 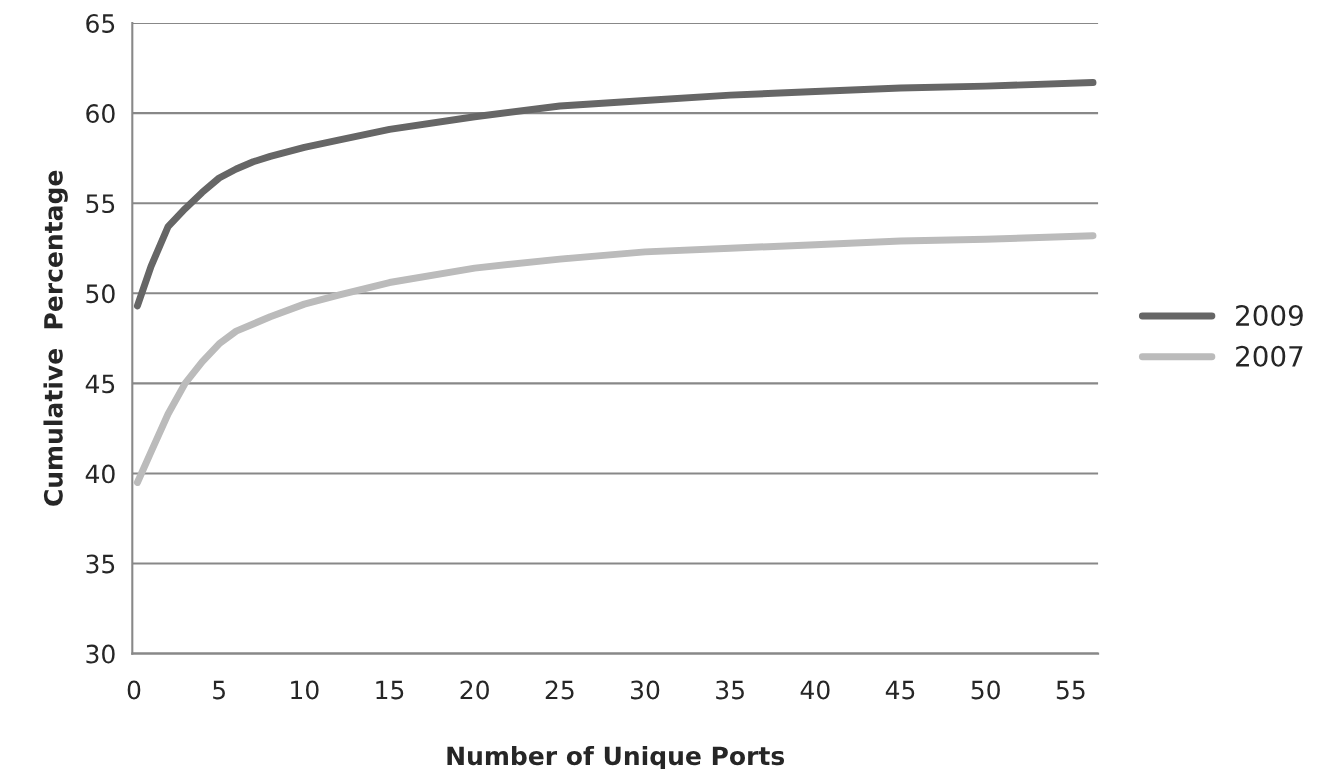 What do you see at coordinates (1070, 690) in the screenshot?
I see `x-tick-label: 55` at bounding box center [1070, 690].